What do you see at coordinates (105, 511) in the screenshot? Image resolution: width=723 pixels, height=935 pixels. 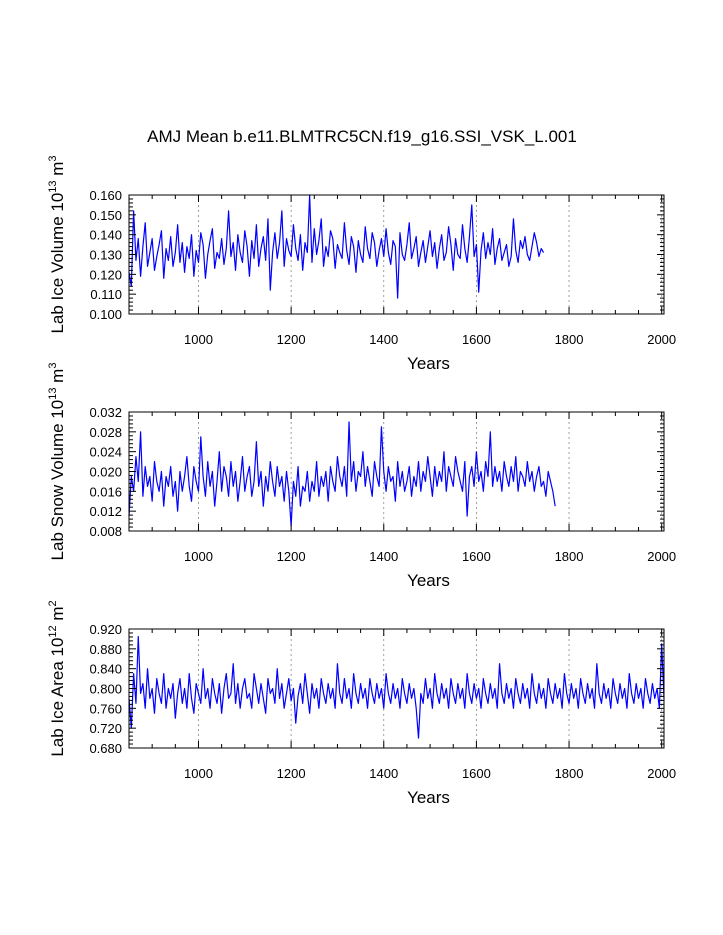 I see `y-tick-label: 0.012` at bounding box center [105, 511].